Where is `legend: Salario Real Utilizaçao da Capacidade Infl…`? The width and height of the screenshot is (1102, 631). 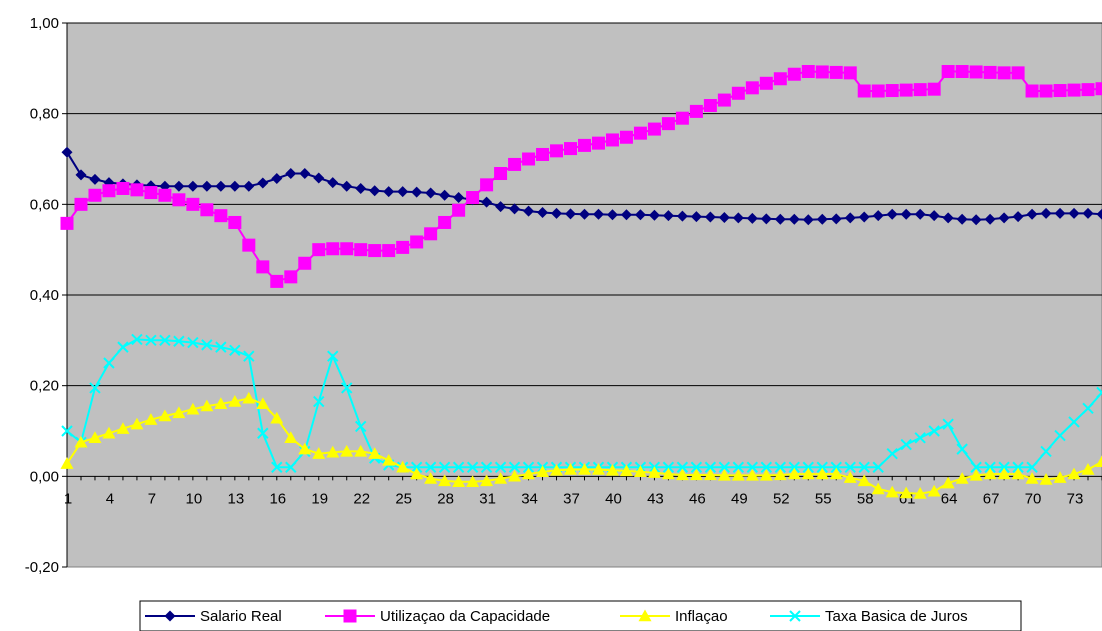 legend: Salario Real Utilizaçao da Capacidade Infl… is located at coordinates (580, 615).